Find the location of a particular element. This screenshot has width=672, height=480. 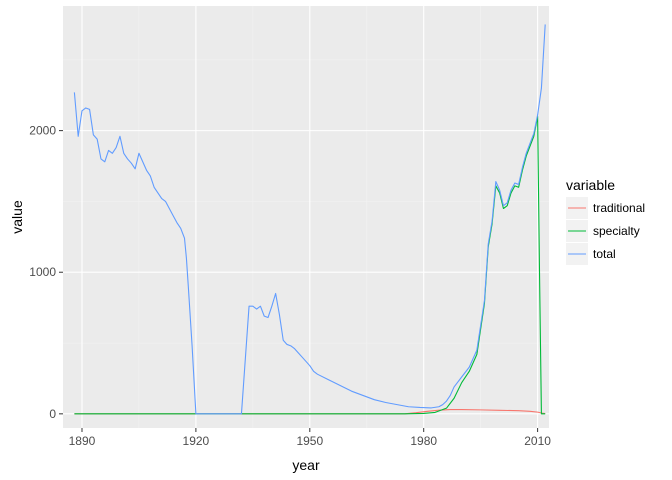

x-axis-title: year is located at coordinates (306, 465).